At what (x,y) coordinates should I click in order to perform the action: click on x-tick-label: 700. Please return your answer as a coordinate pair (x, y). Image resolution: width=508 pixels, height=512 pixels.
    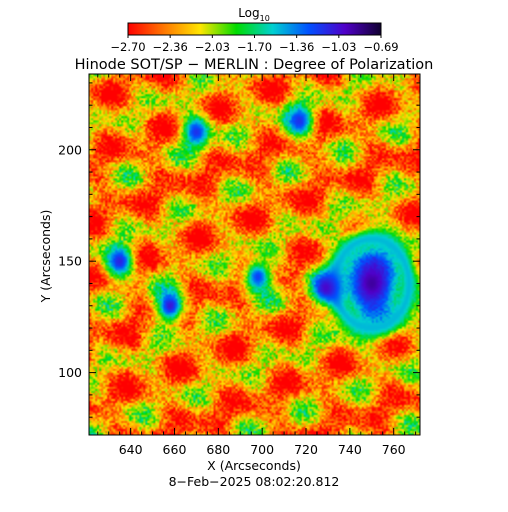
    Looking at the image, I should click on (262, 449).